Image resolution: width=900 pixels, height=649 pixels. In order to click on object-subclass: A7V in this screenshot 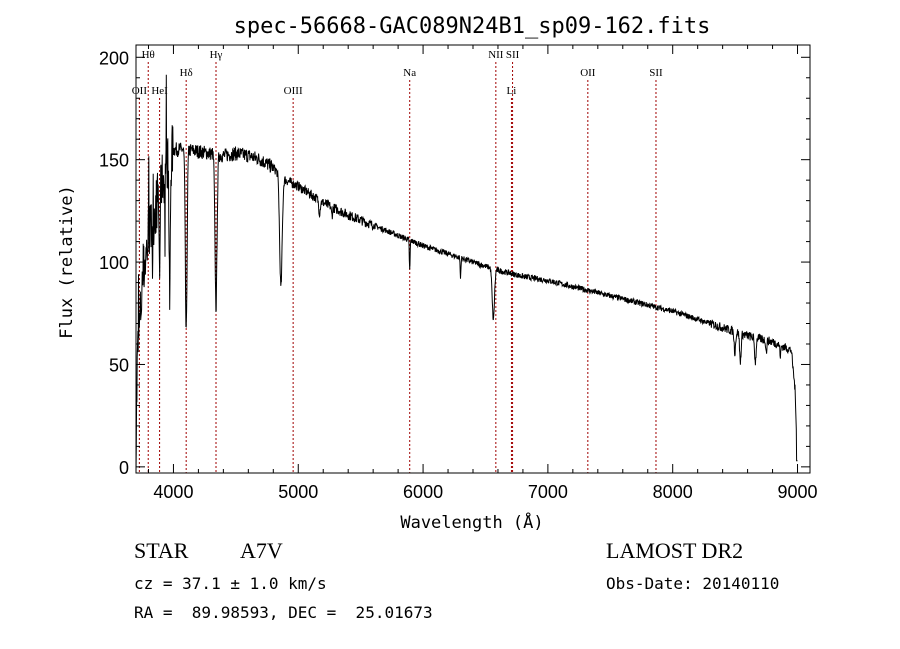, I will do `click(261, 550)`.